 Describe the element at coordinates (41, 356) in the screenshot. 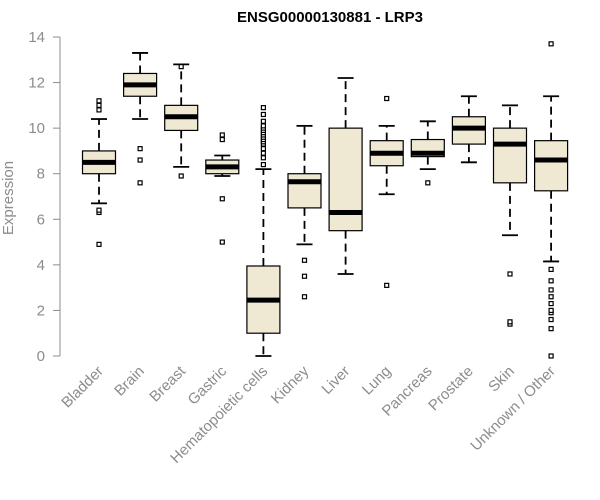

I see `y-tick-label: 0` at that location.